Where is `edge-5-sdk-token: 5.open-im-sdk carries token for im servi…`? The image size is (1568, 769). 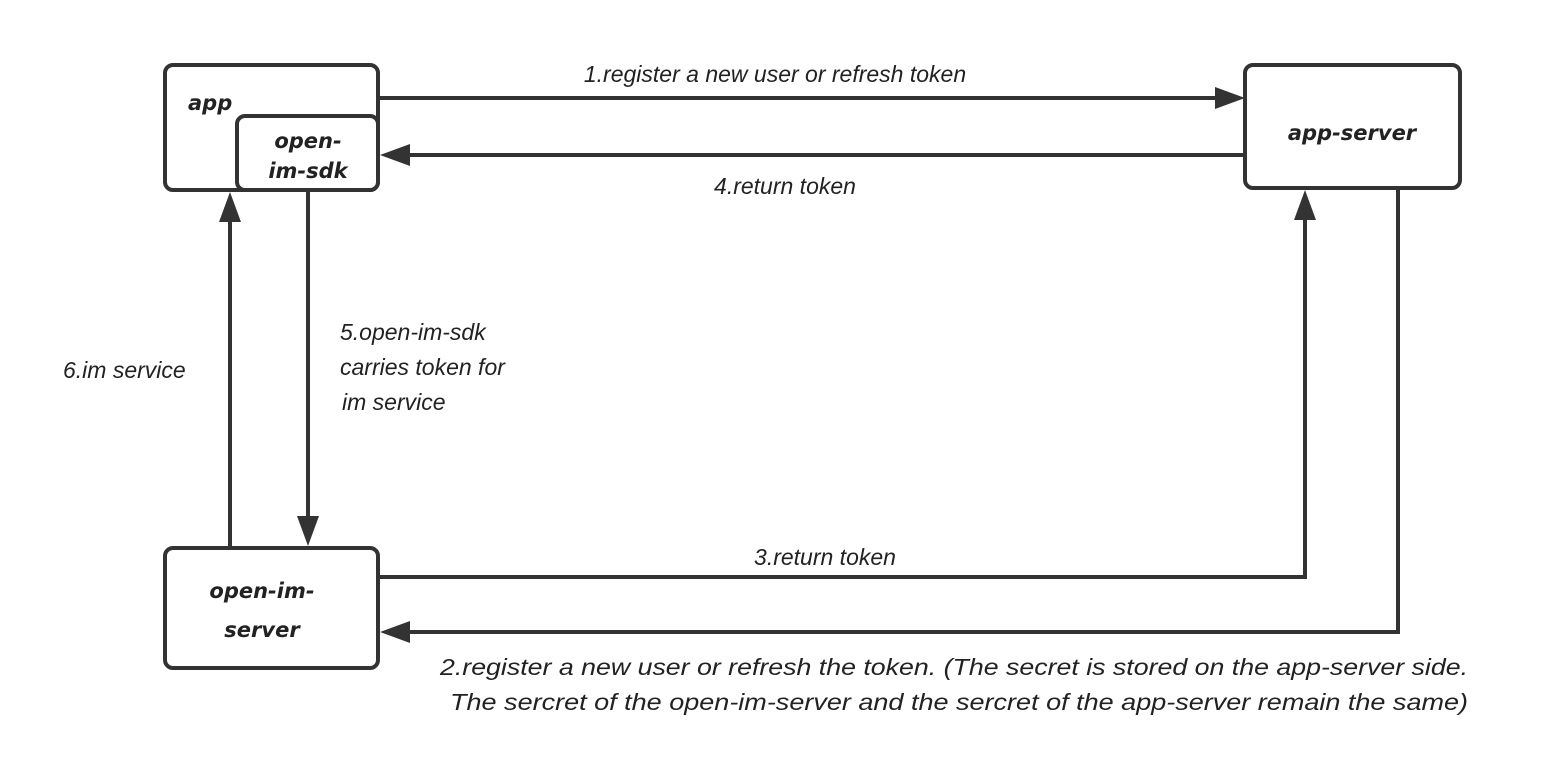
edge-5-sdk-token: 5.open-im-sdk carries token for im servi… is located at coordinates (401, 368).